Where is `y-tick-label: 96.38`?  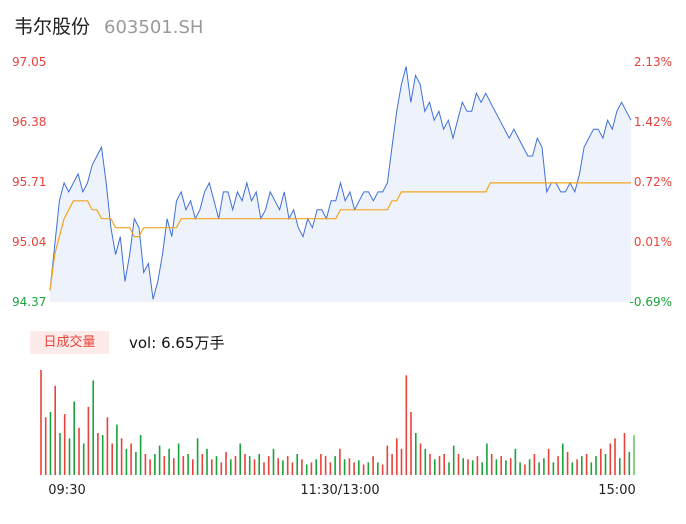 y-tick-label: 96.38 is located at coordinates (29, 122).